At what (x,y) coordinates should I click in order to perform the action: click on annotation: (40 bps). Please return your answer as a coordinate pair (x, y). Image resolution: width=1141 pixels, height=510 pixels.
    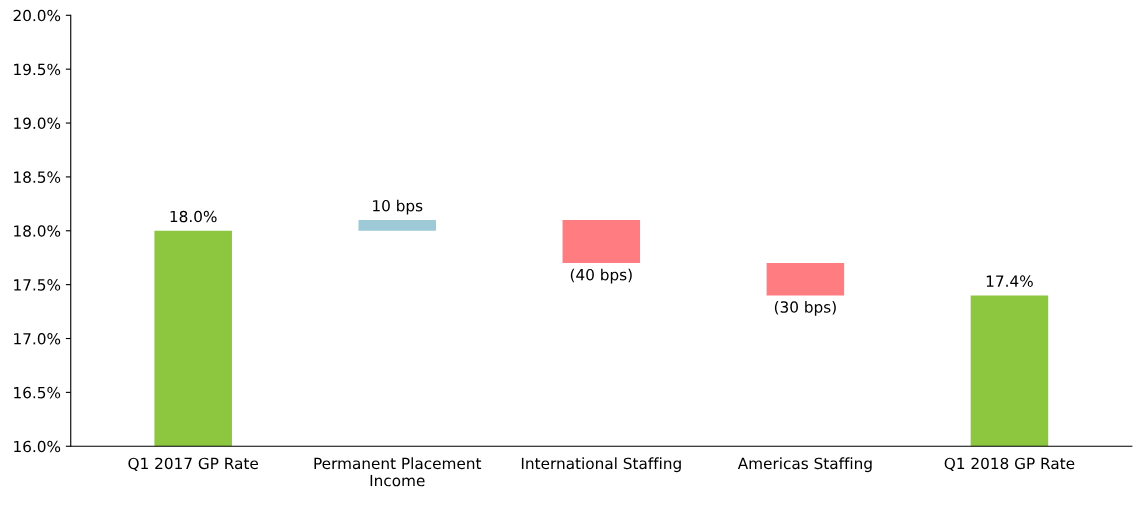
    Looking at the image, I should click on (601, 276).